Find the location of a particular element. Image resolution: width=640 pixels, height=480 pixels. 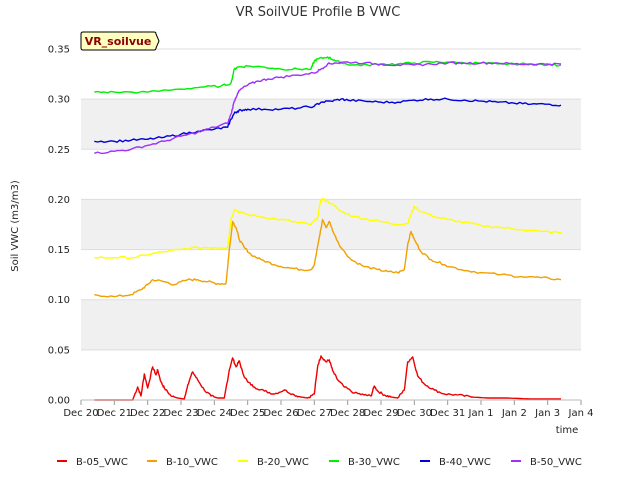

badge-label: VR_soilvue is located at coordinates (118, 41).